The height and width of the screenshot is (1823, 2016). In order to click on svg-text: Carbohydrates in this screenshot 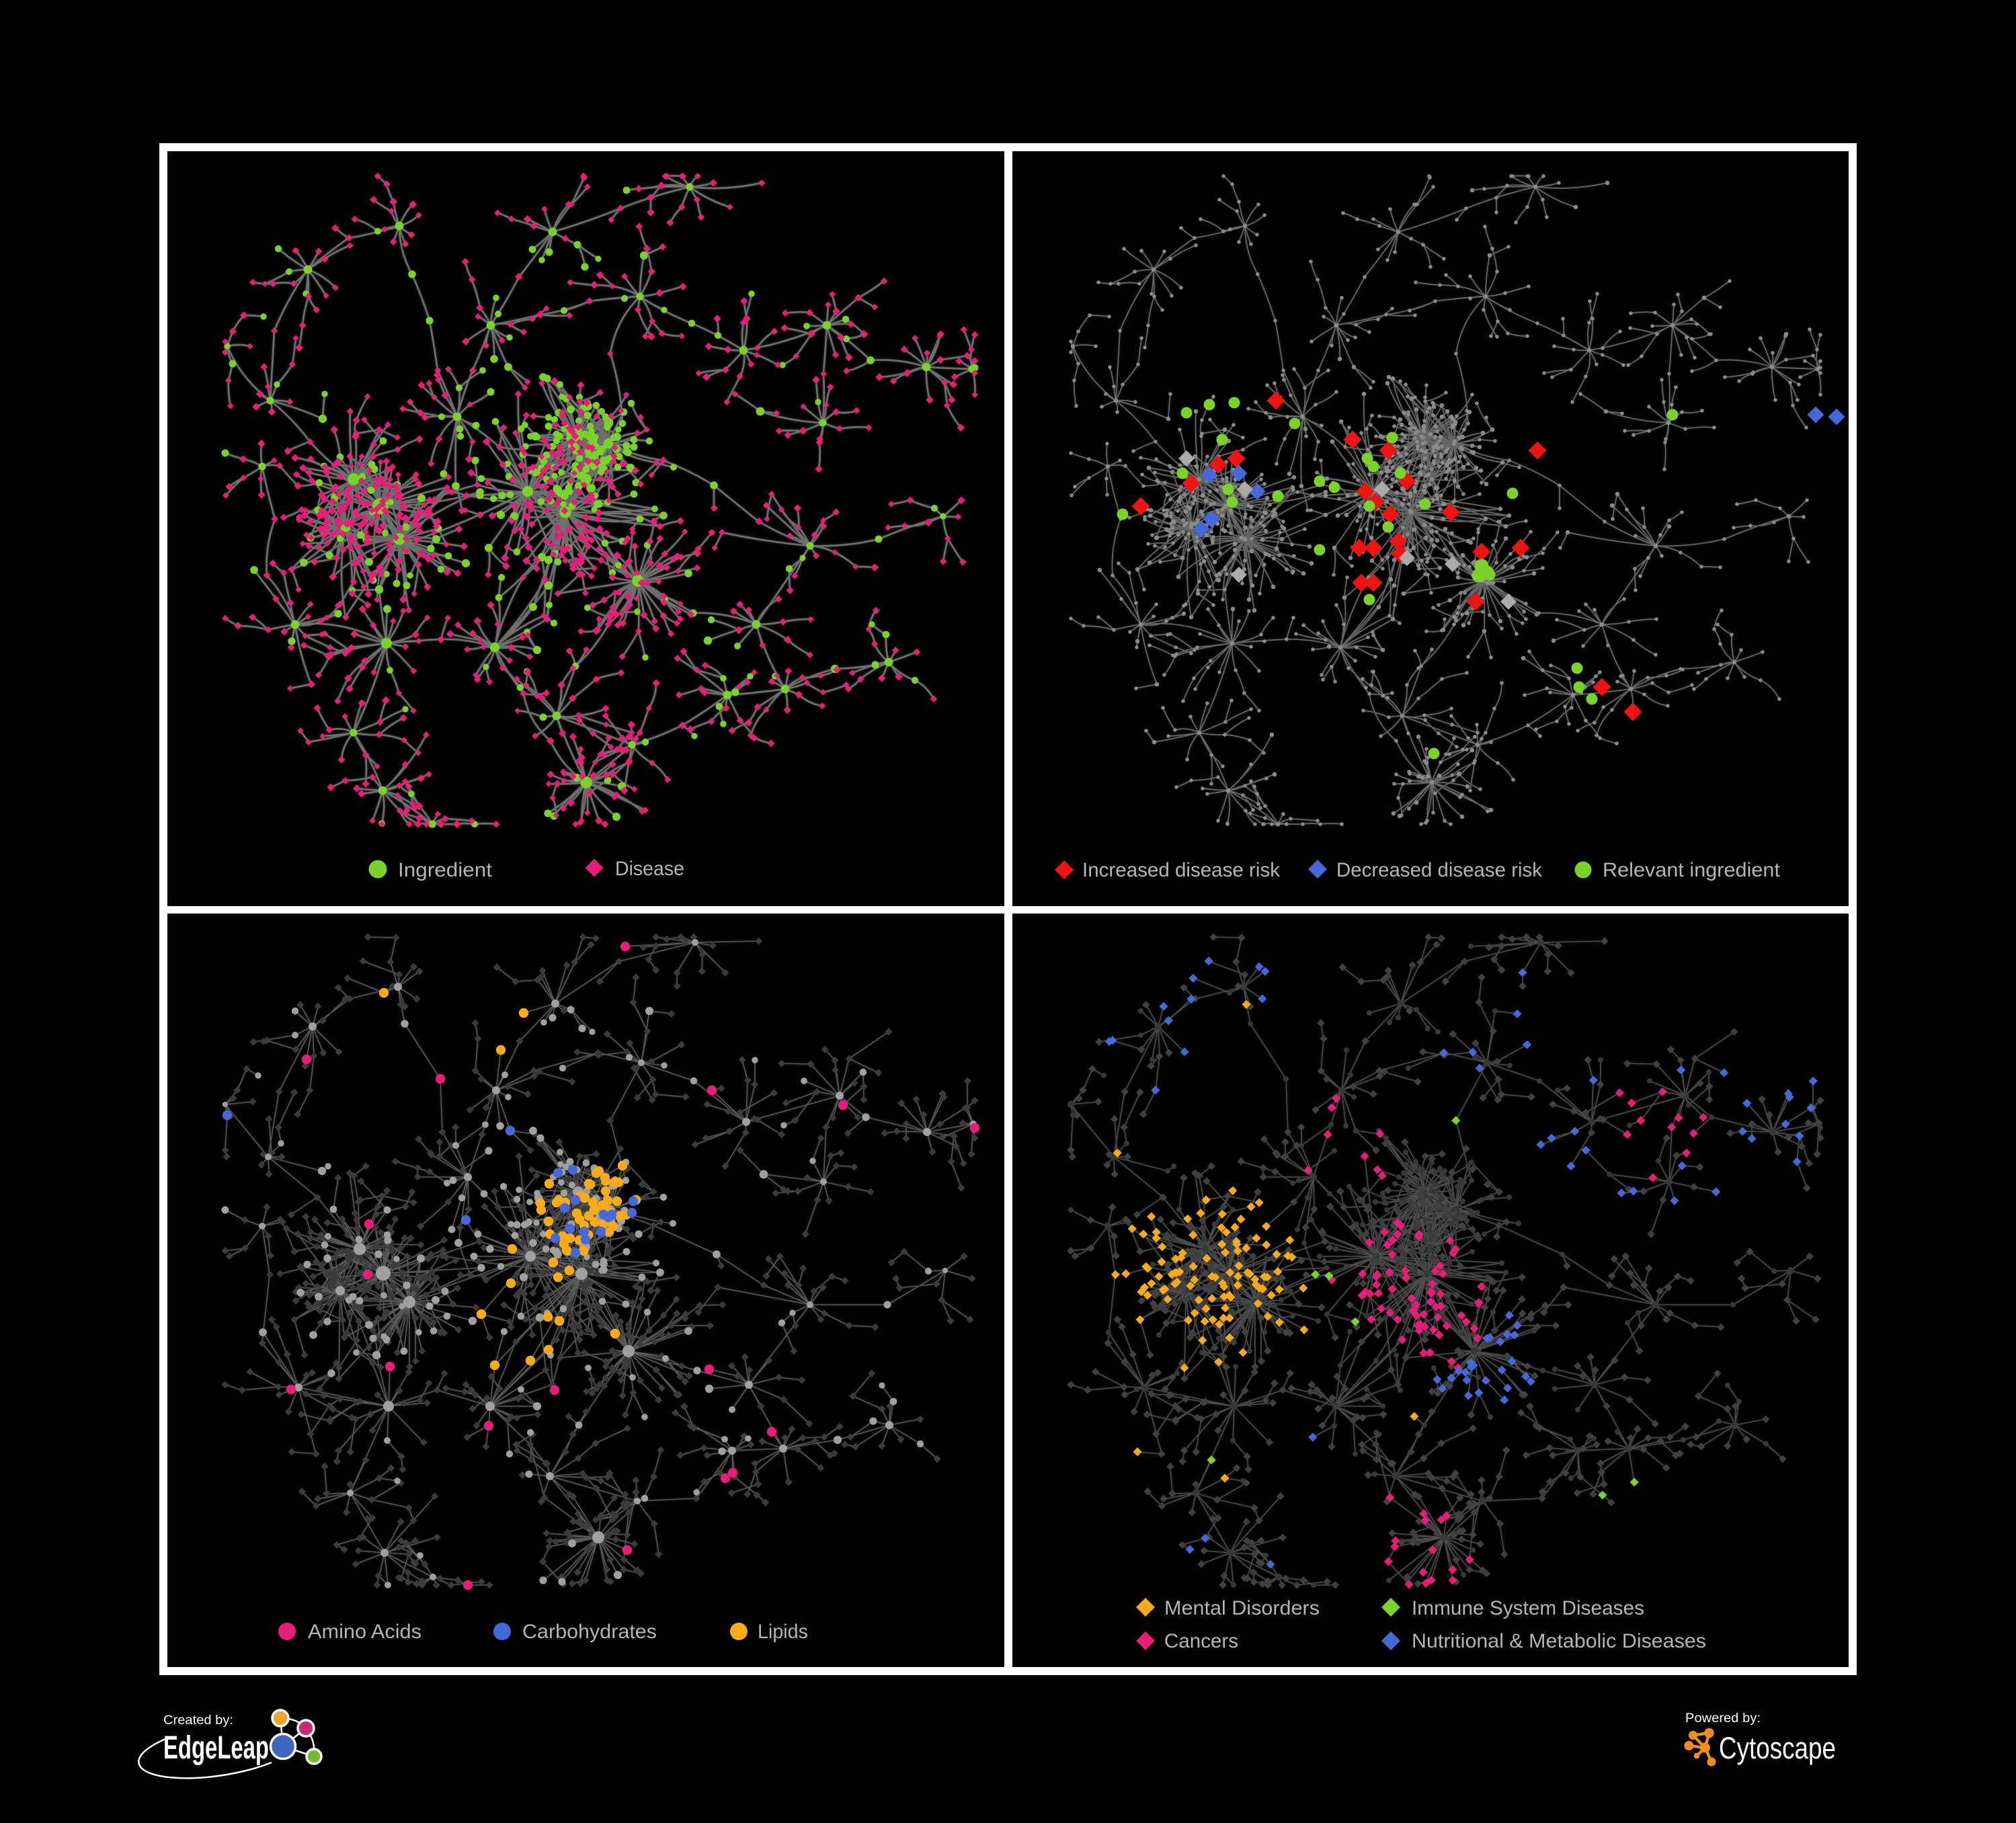, I will do `click(589, 1632)`.